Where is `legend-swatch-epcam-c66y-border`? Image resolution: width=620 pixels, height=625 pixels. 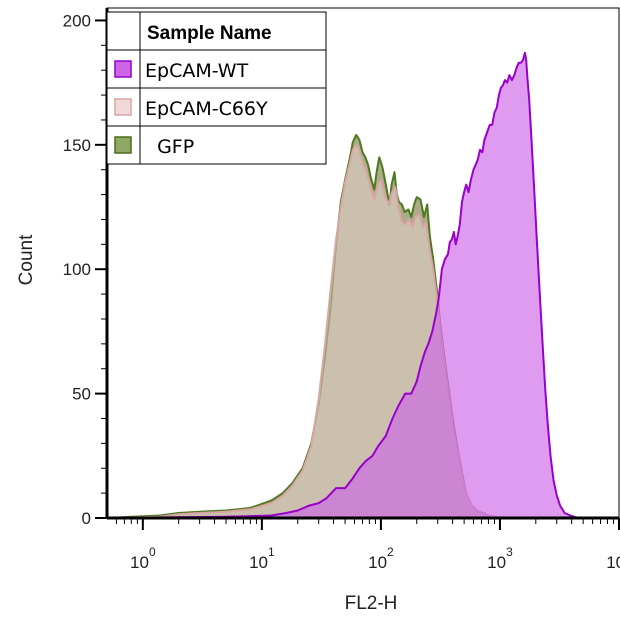 legend-swatch-epcam-c66y-border is located at coordinates (123, 107).